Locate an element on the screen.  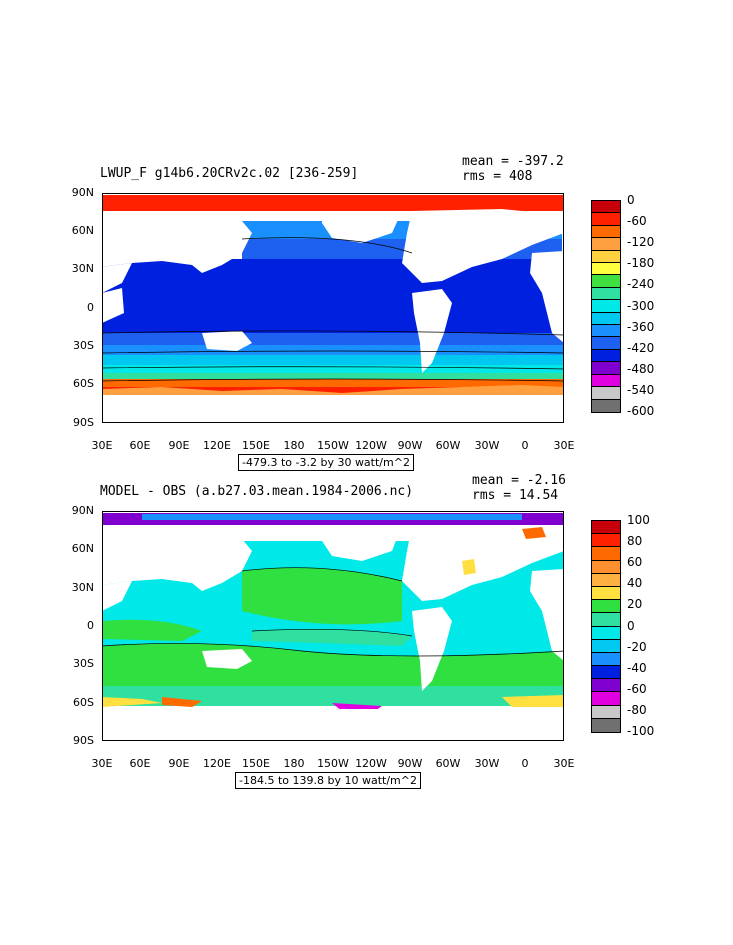
panel1-title: LWUP_F g14b6.20CRv2c.02 [236-259] is located at coordinates (229, 173).